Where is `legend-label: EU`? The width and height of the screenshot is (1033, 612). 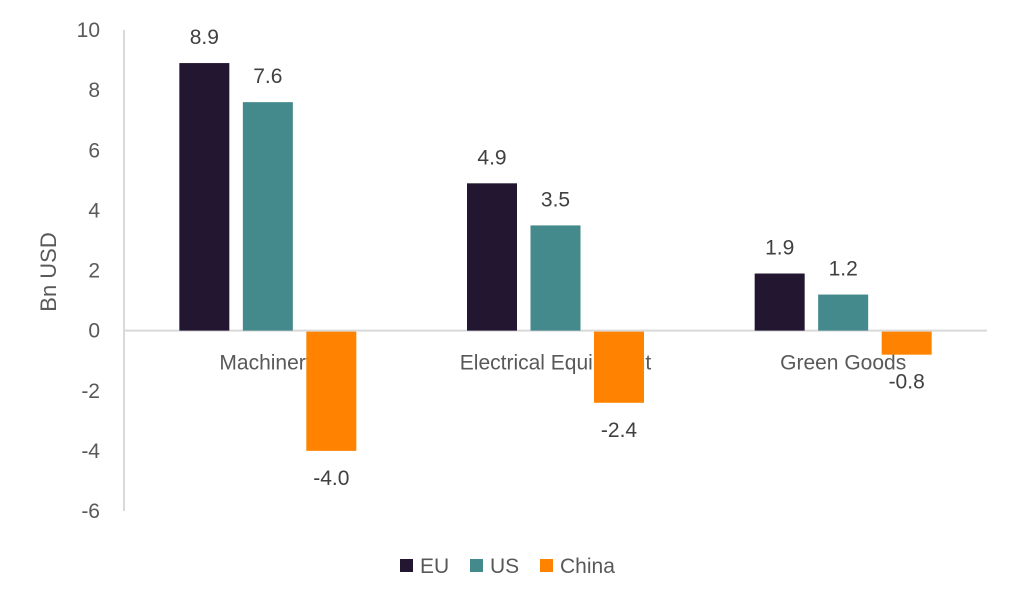
legend-label: EU is located at coordinates (434, 566).